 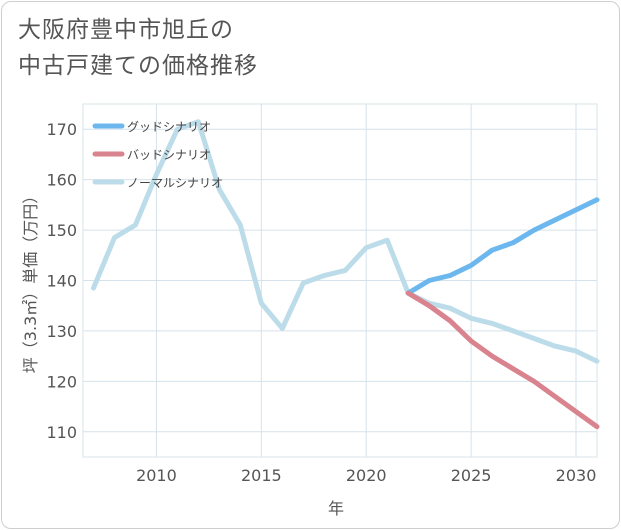 What do you see at coordinates (138, 48) in the screenshot?
I see `chart-title: 大阪府豊中市旭丘の 中古戸建ての価格推移` at bounding box center [138, 48].